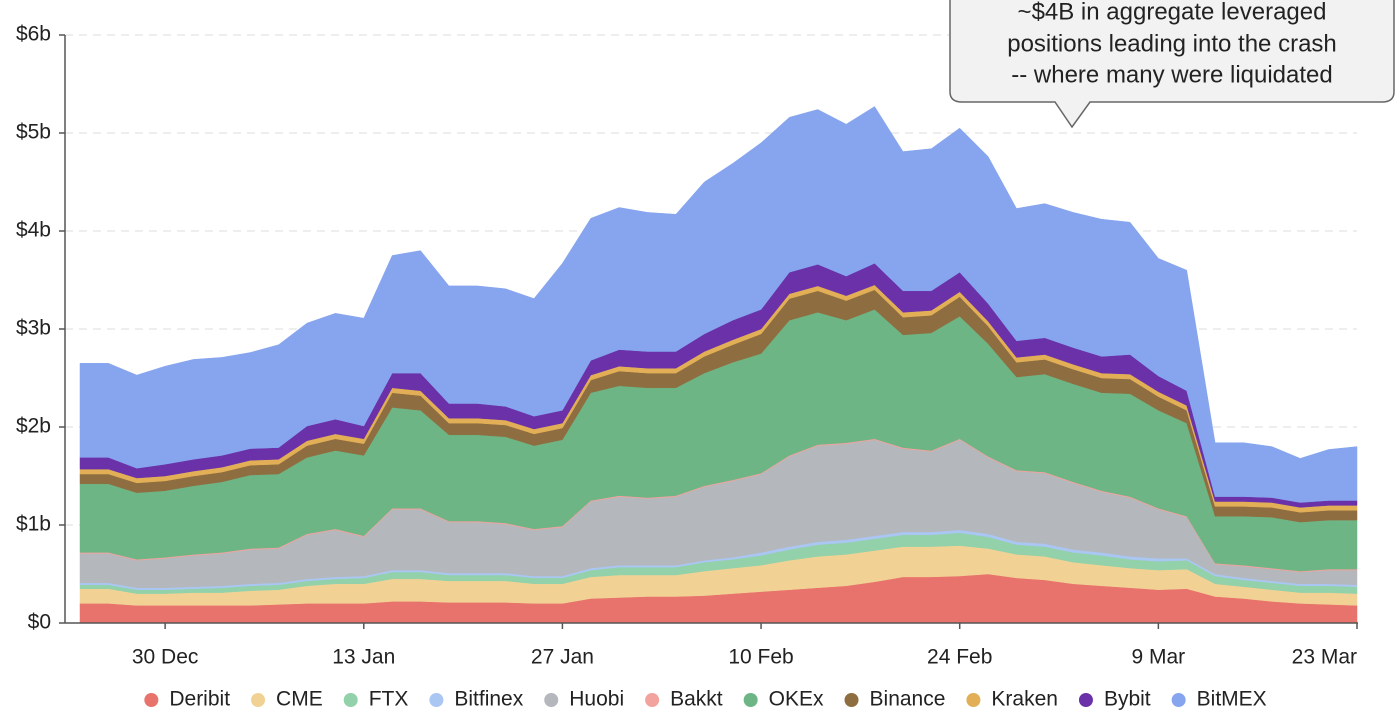  What do you see at coordinates (796, 699) in the screenshot?
I see `legend-label: OKEx` at bounding box center [796, 699].